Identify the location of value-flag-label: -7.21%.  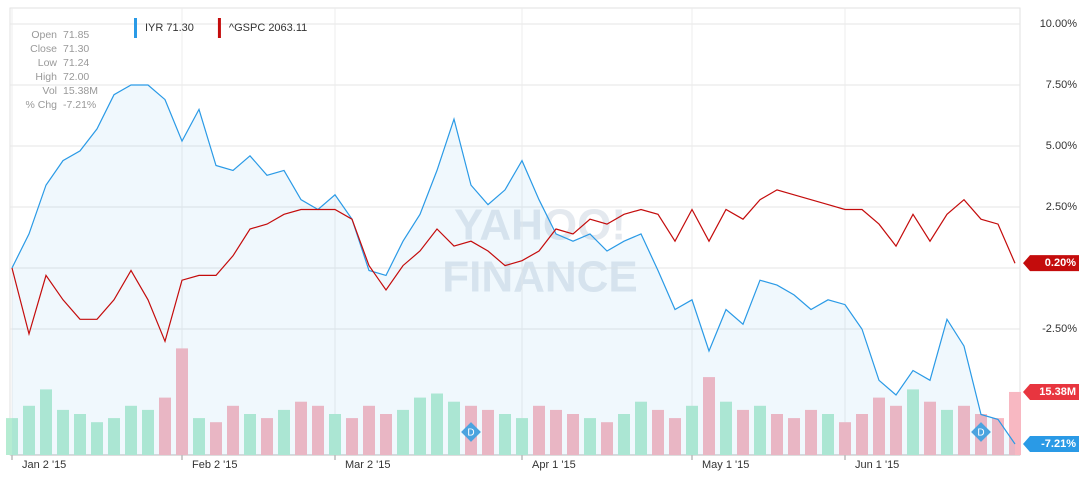
(1058, 444).